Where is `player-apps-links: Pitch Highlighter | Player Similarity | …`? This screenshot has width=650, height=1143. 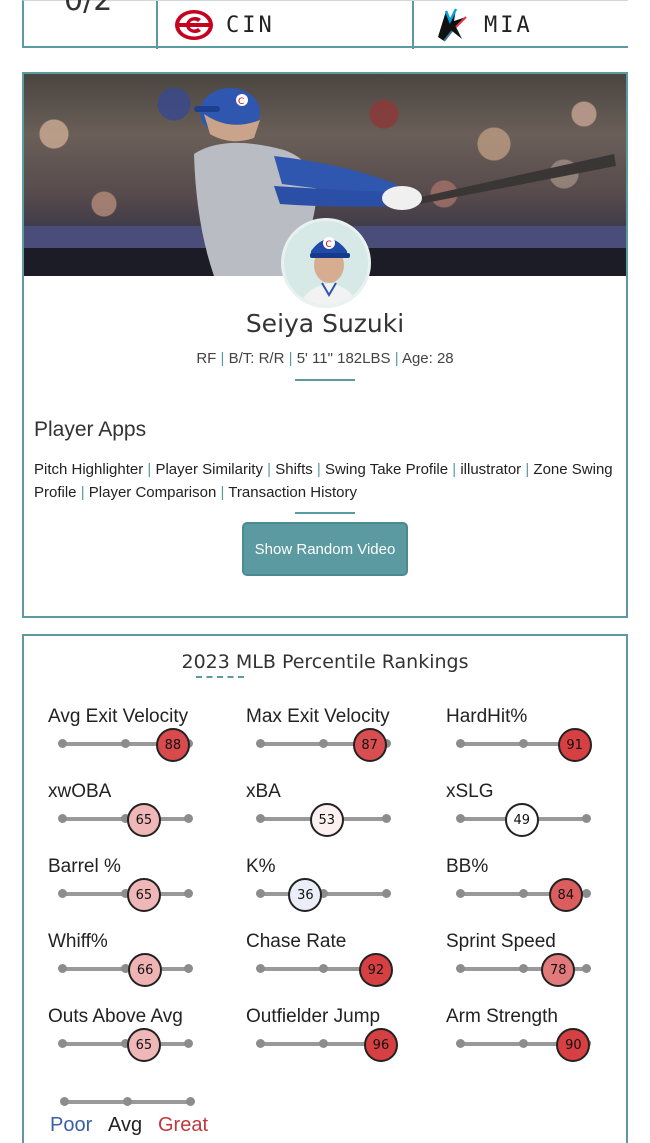 player-apps-links: Pitch Highlighter | Player Similarity | … is located at coordinates (323, 481).